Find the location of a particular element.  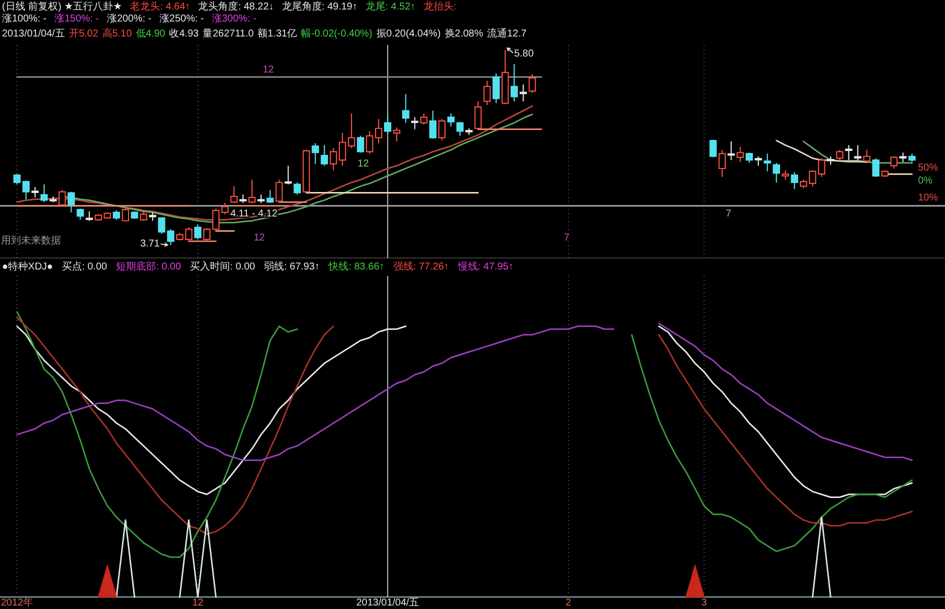

header-text: 老龙头: 4.64↑ is located at coordinates (160, 7).